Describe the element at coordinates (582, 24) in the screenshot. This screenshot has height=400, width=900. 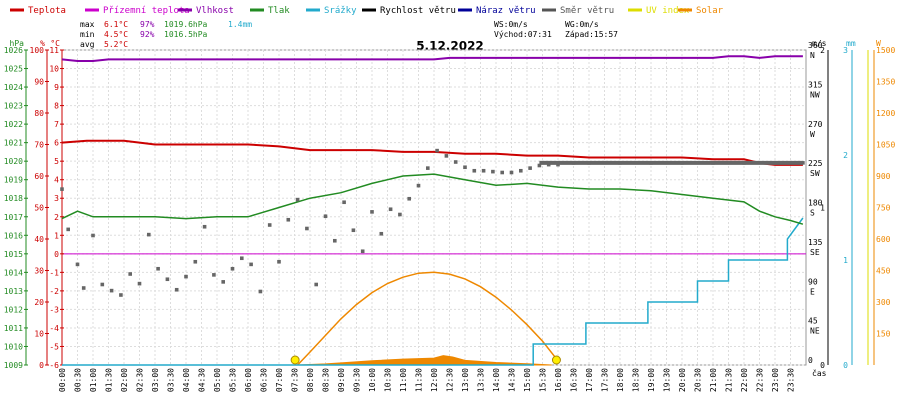
I see `wind-gust-info: WG:0m/s` at that location.